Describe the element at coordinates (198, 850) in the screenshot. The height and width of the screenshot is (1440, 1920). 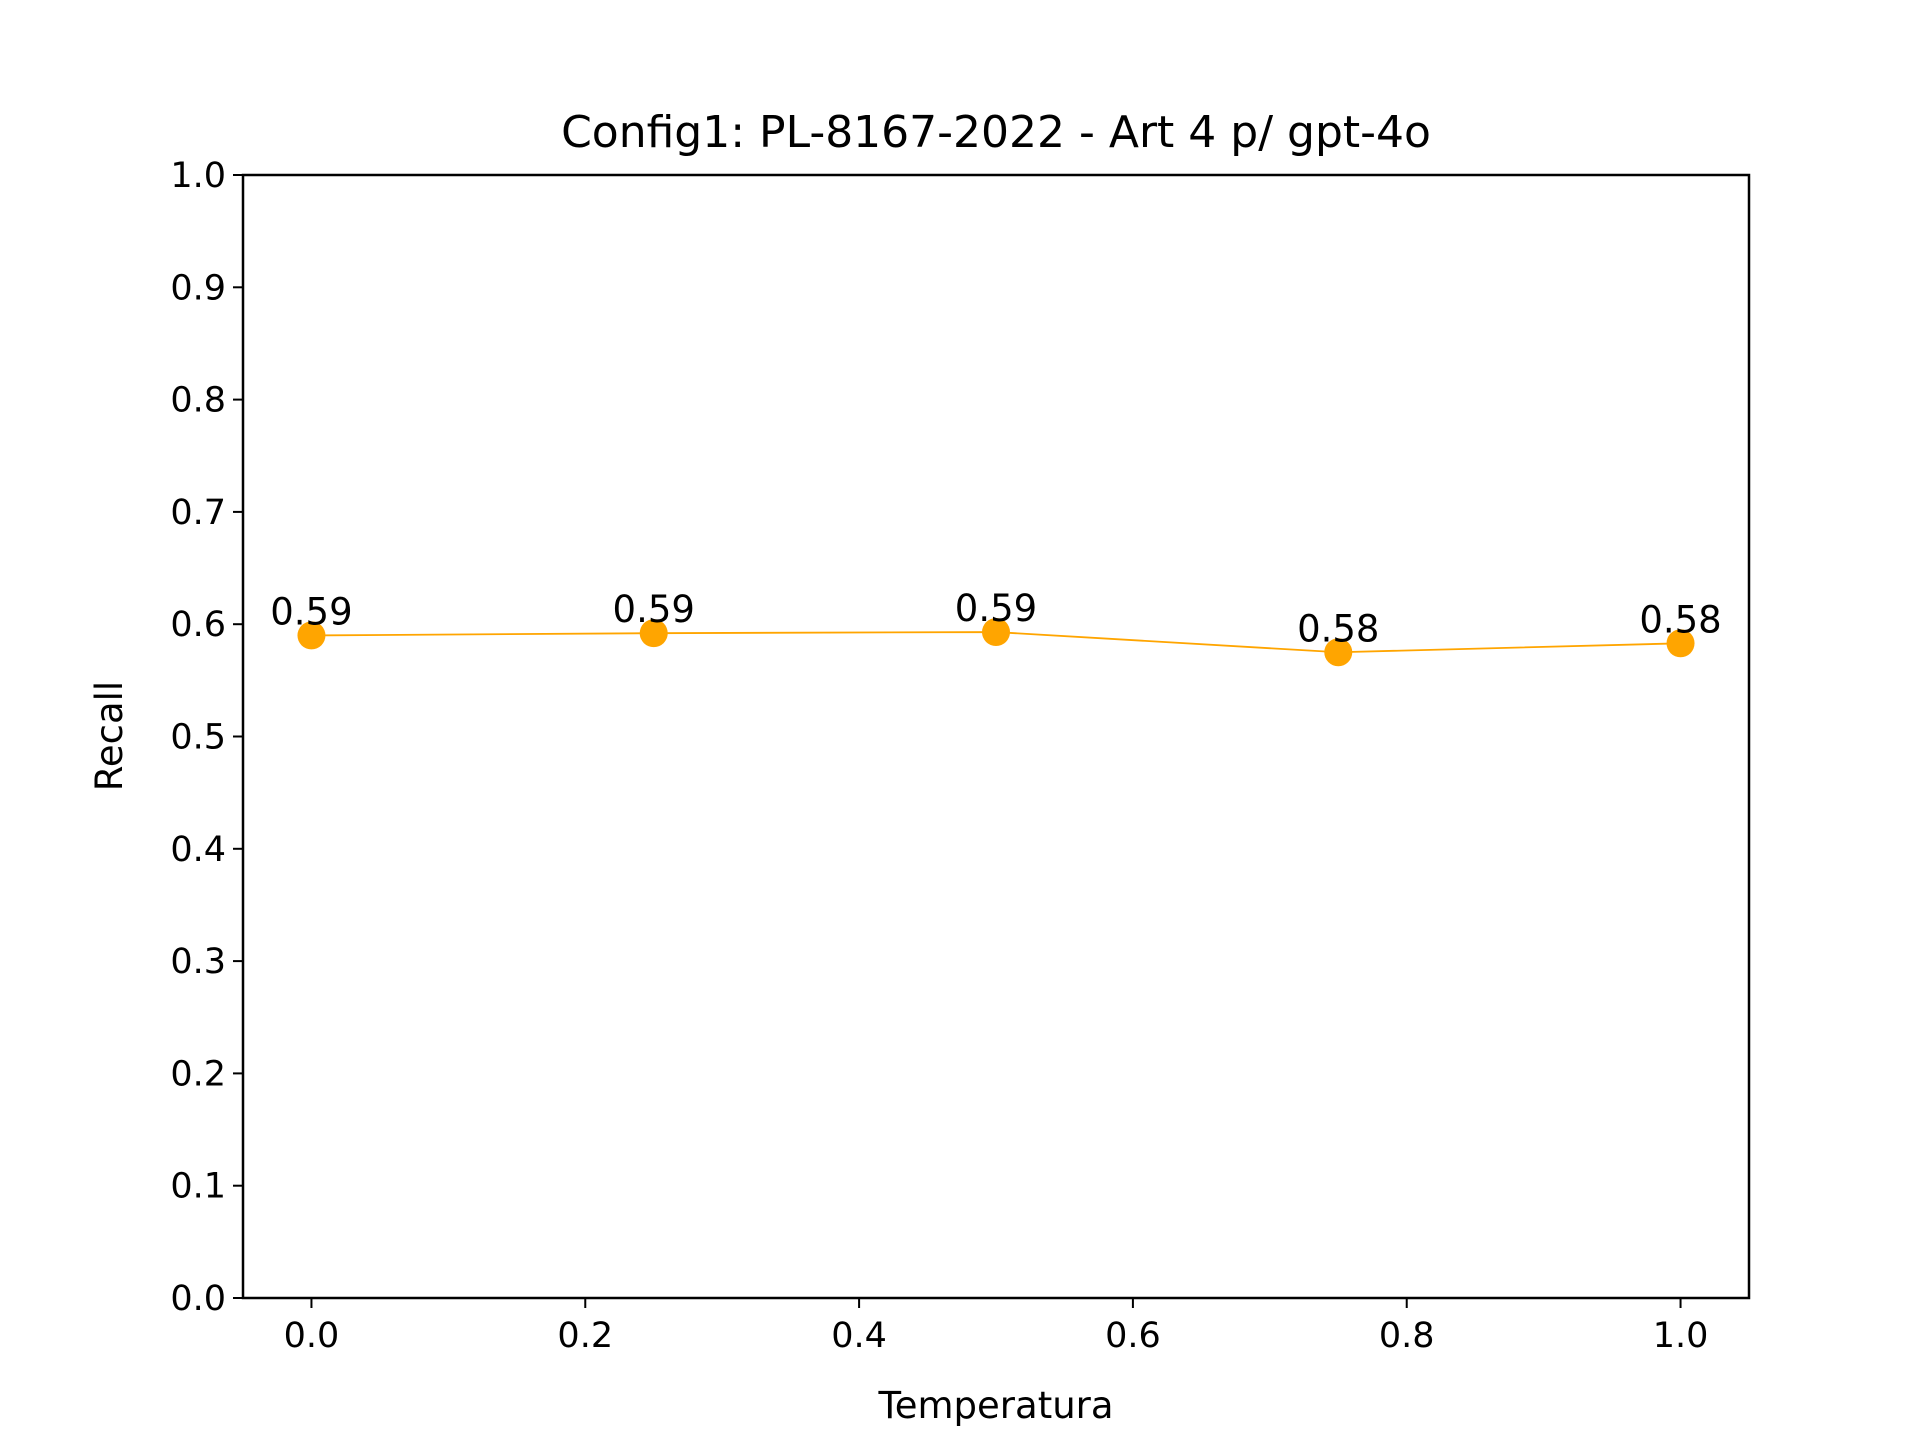
I see `y-tick-label: 0.4` at that location.